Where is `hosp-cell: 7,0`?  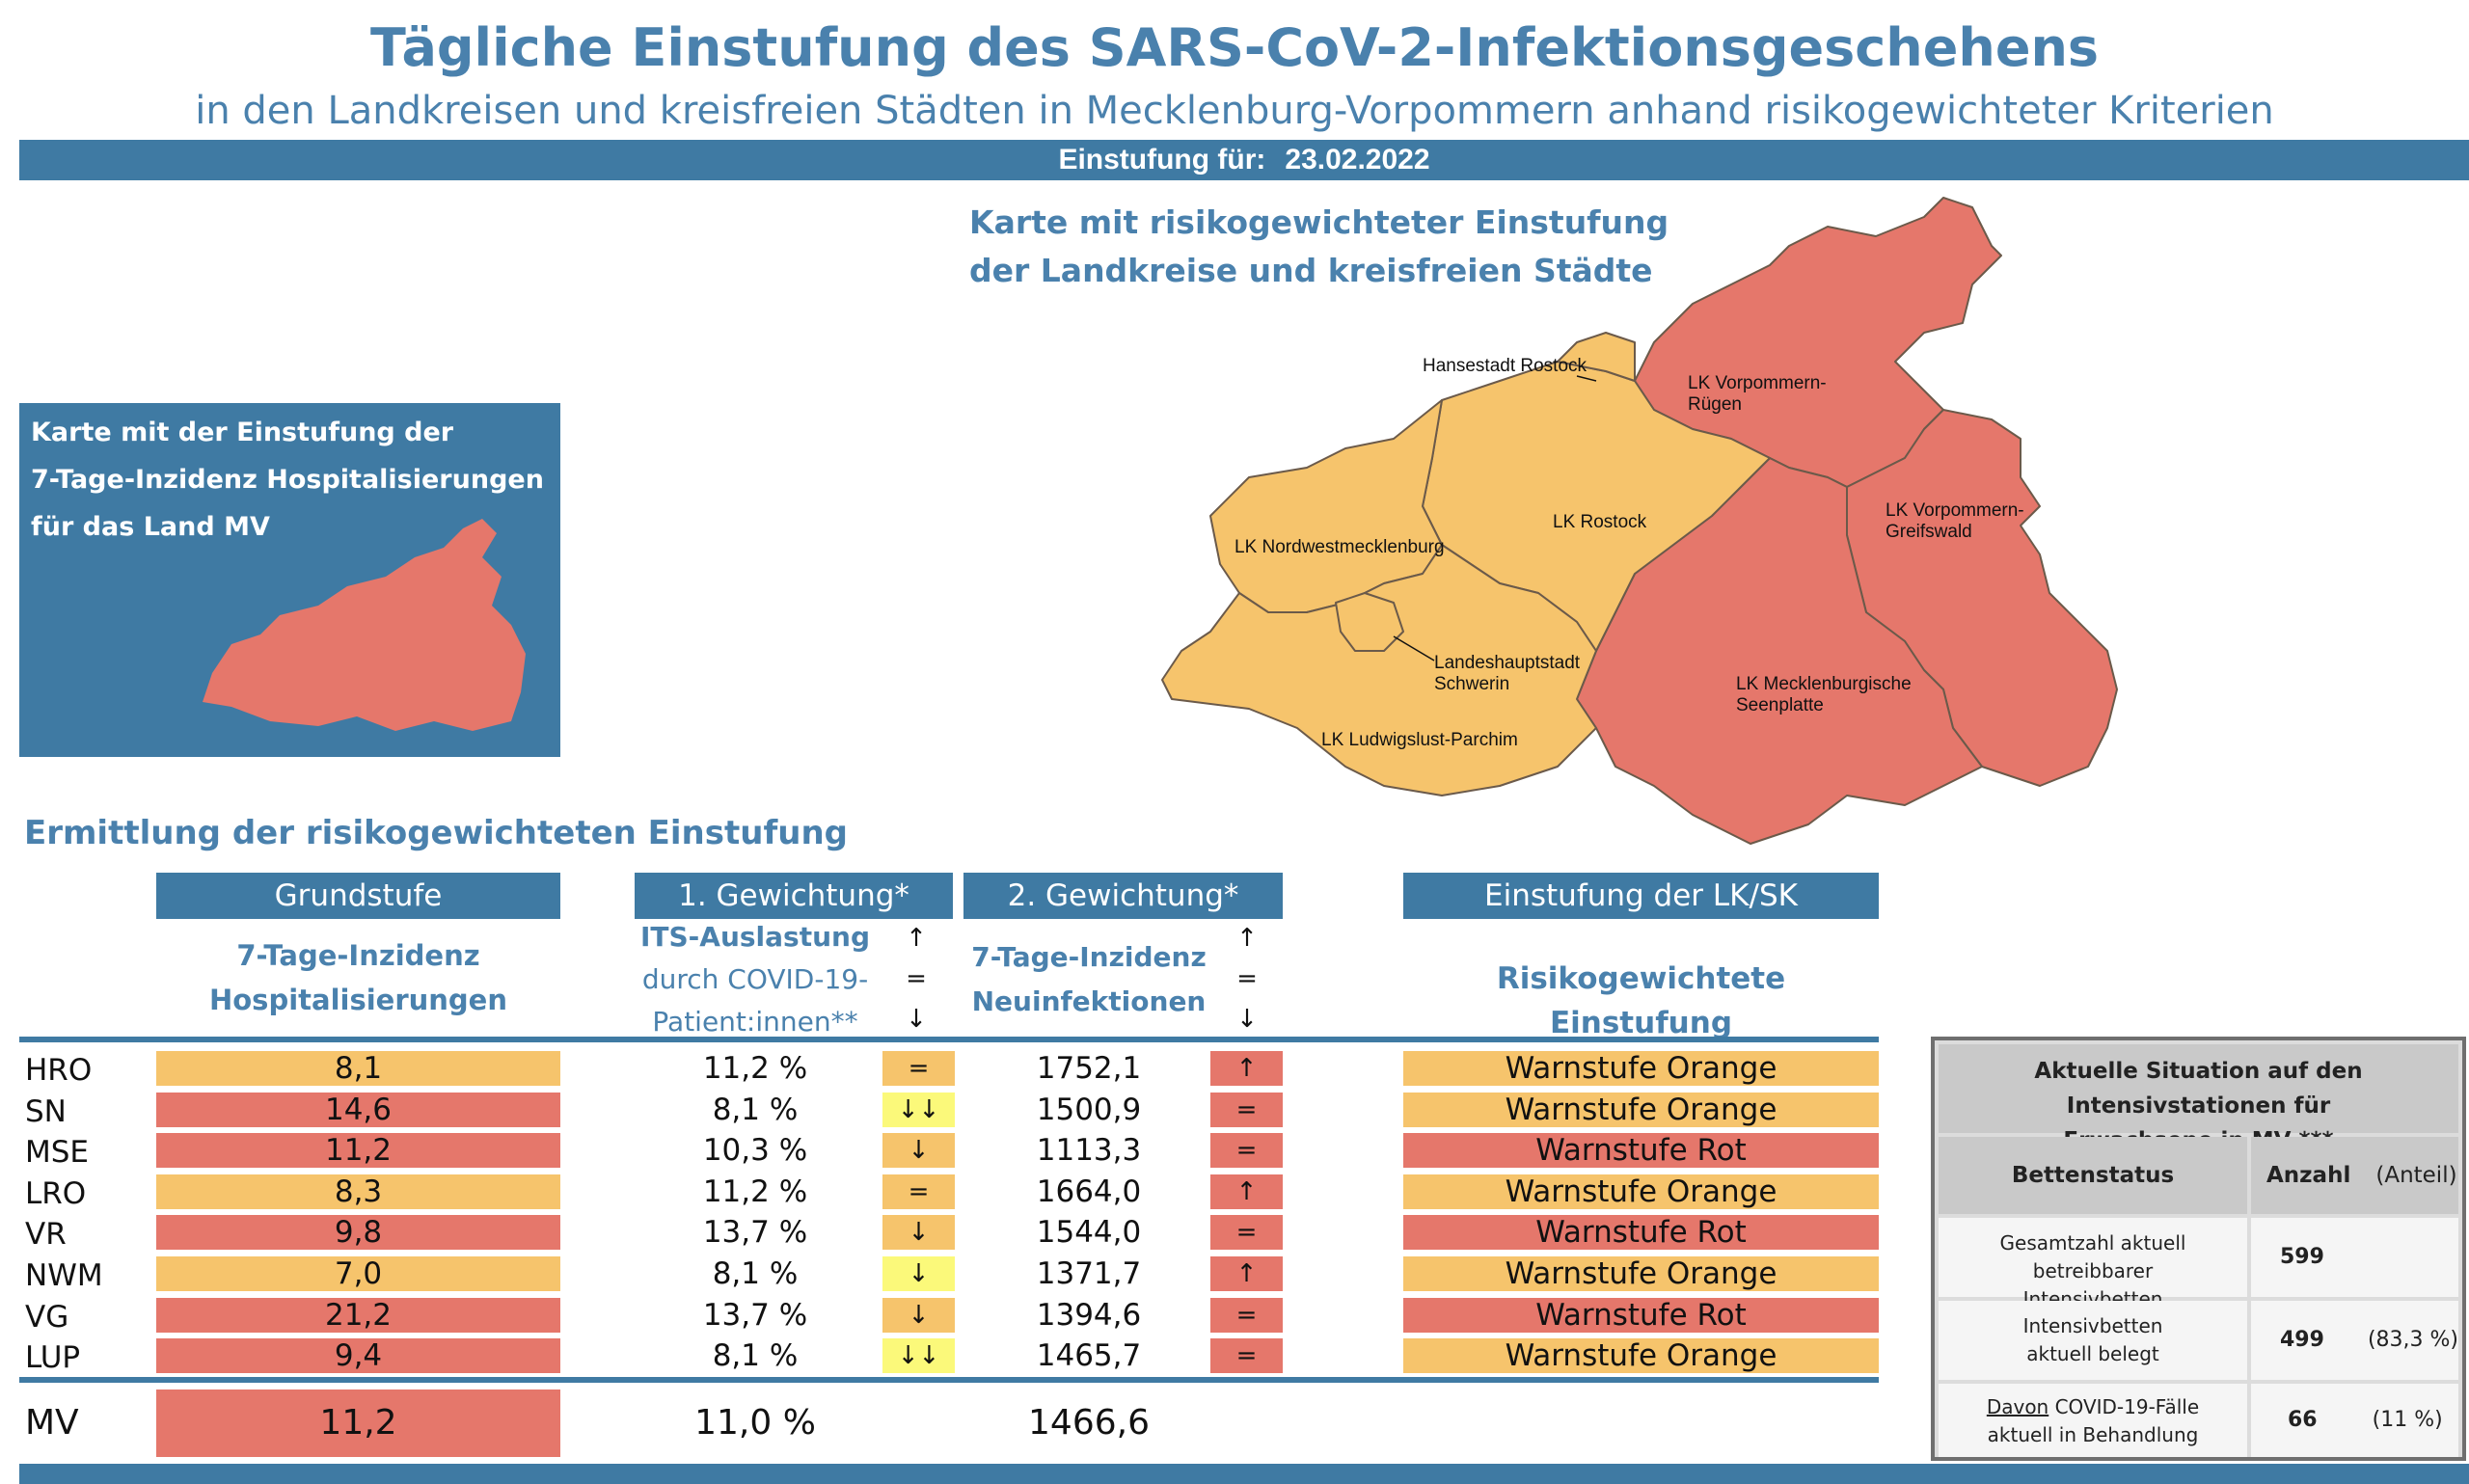 hosp-cell: 7,0 is located at coordinates (358, 1273).